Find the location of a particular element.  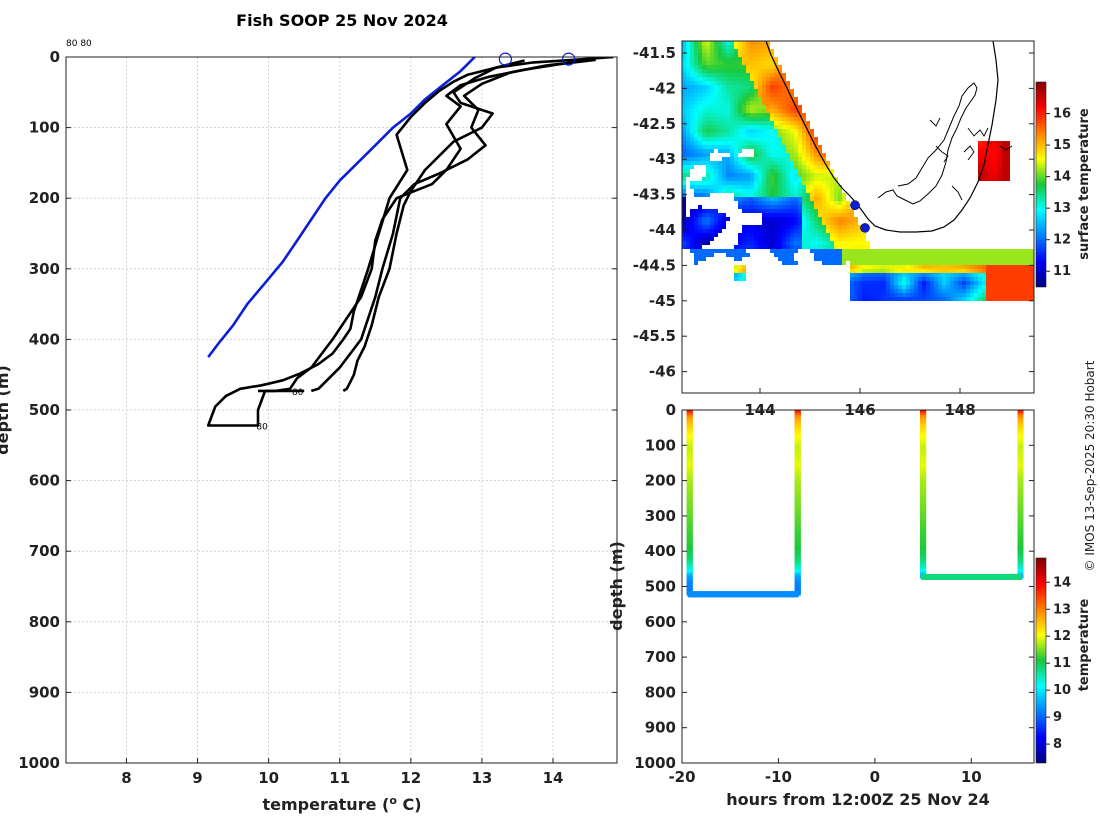

section-colorbar-tick-label: 10 is located at coordinates (1062, 690).